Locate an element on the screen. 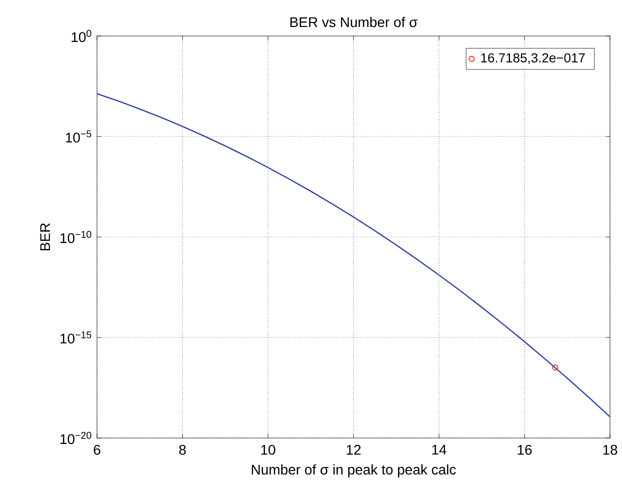  x-tick-label: 18 is located at coordinates (610, 449).